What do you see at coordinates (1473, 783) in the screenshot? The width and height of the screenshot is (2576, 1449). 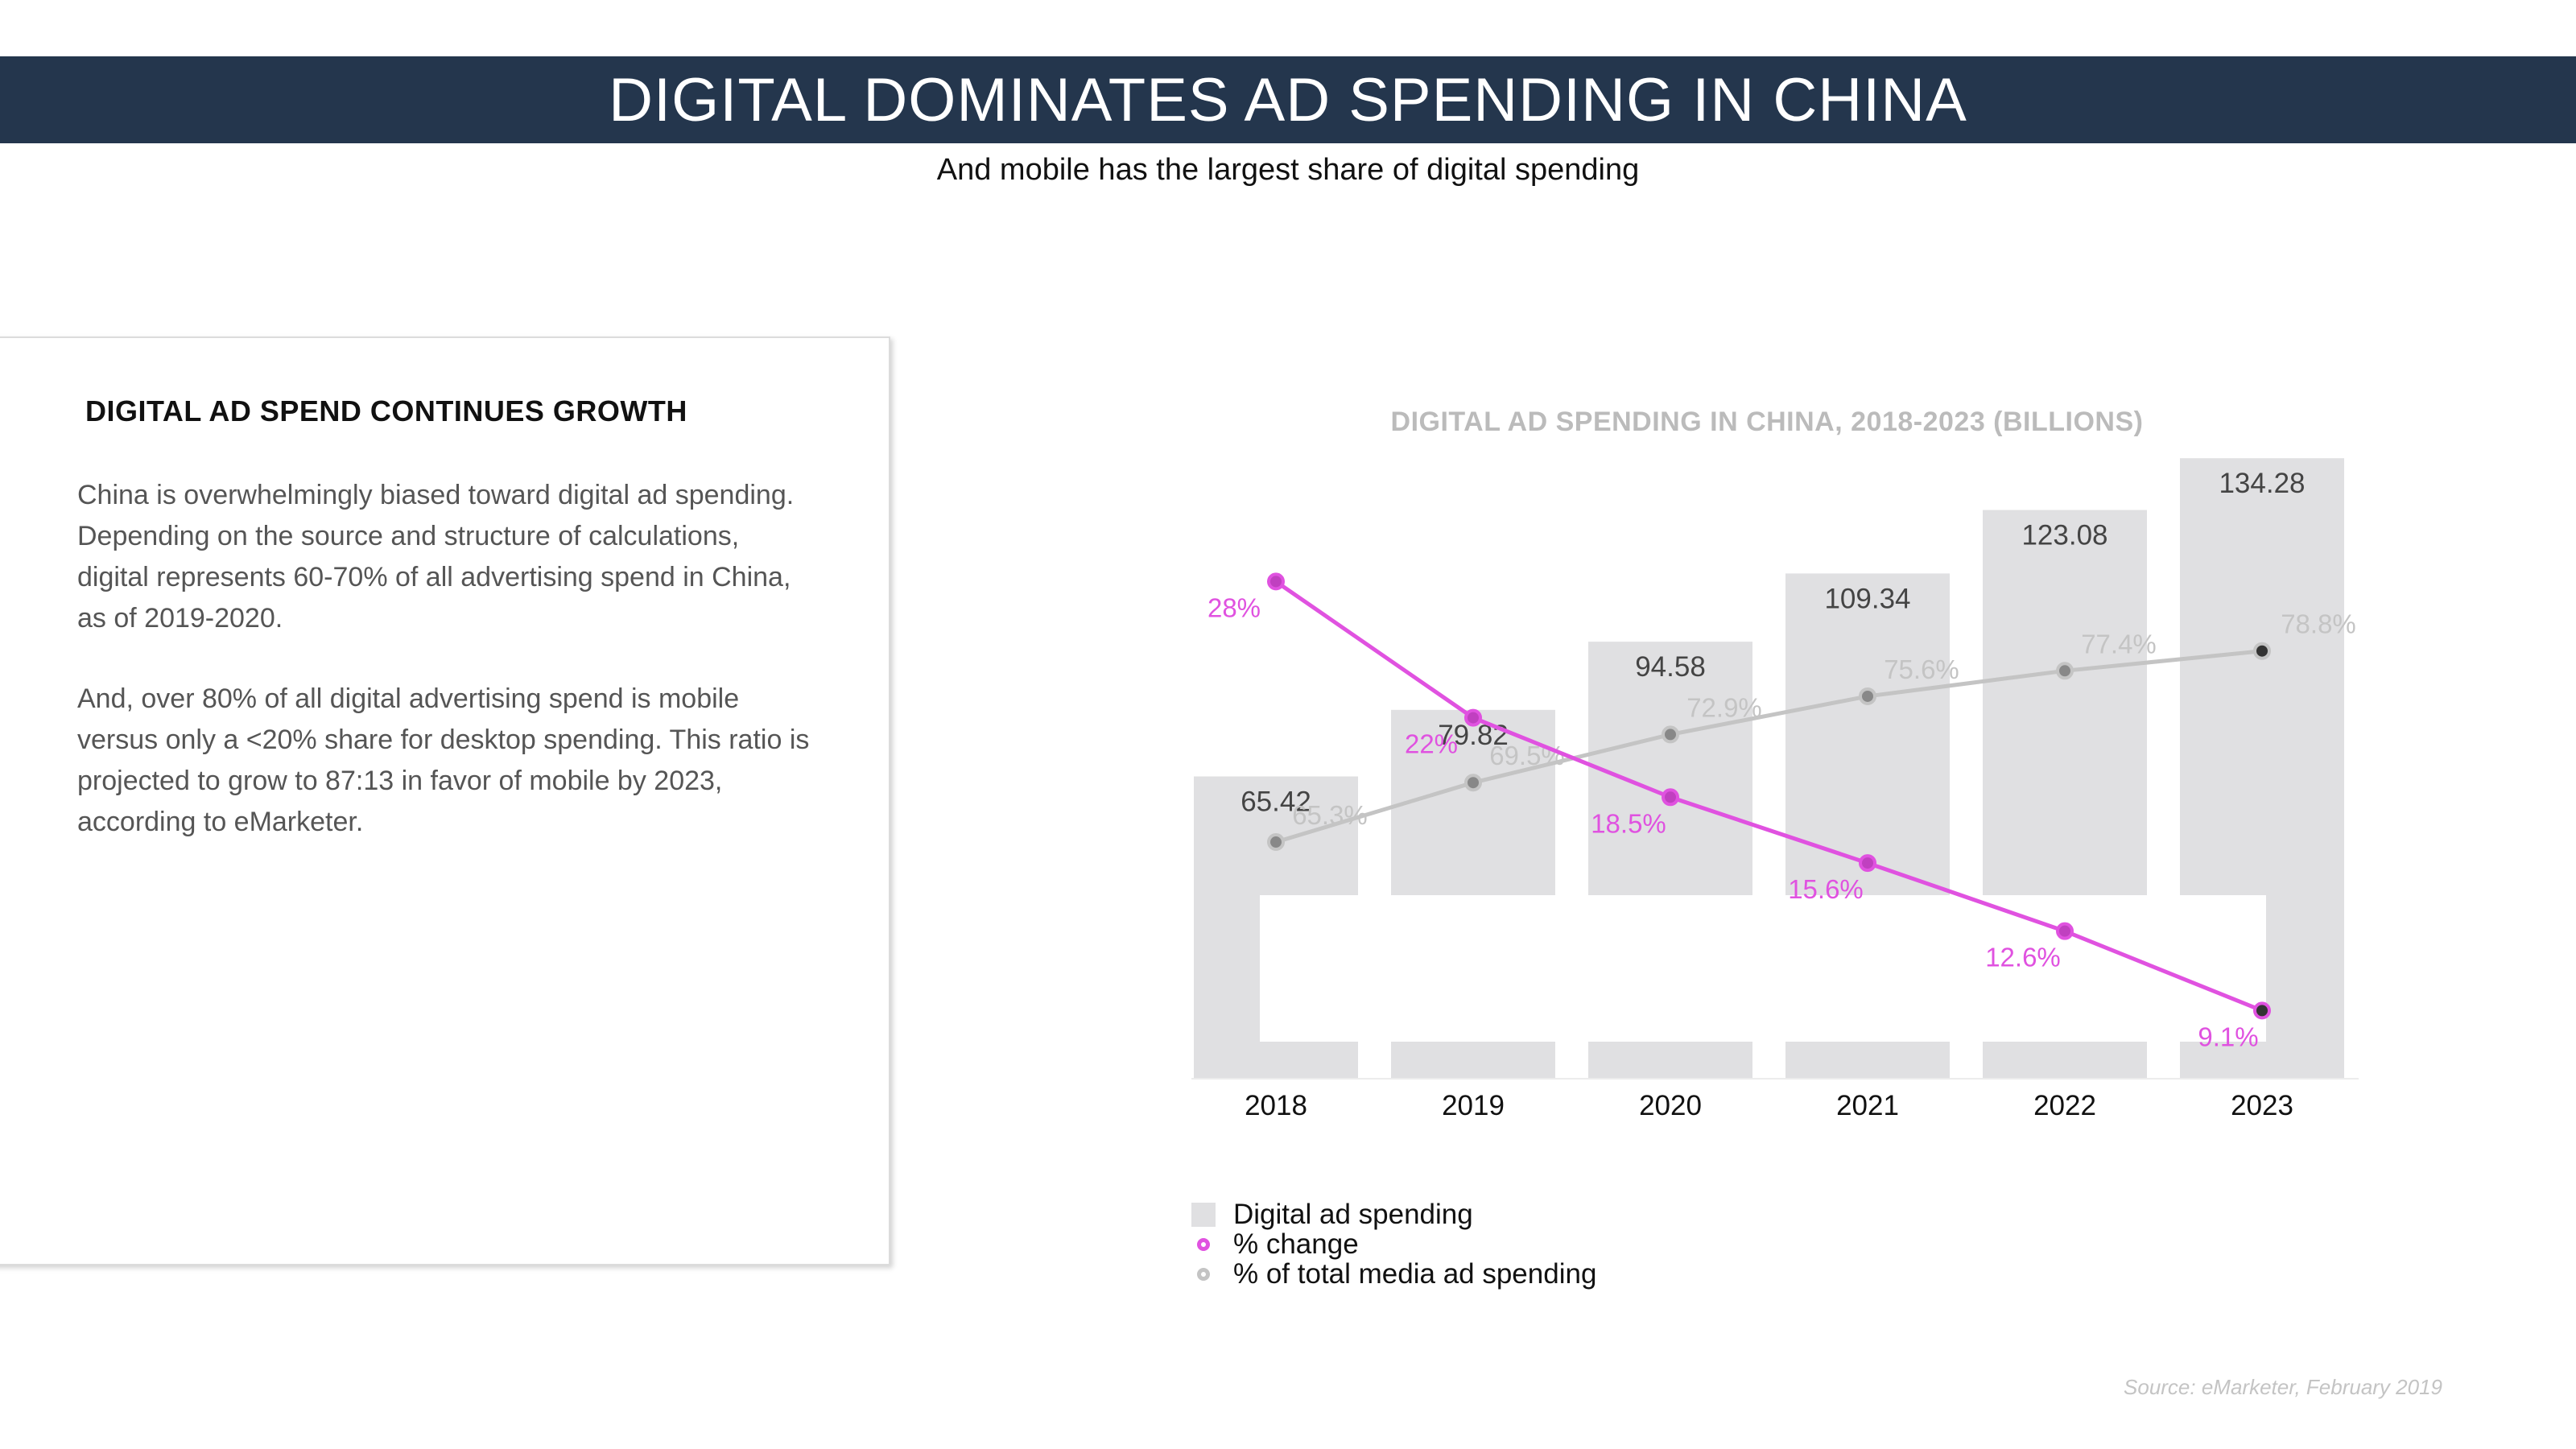 I see `share-point-2019` at bounding box center [1473, 783].